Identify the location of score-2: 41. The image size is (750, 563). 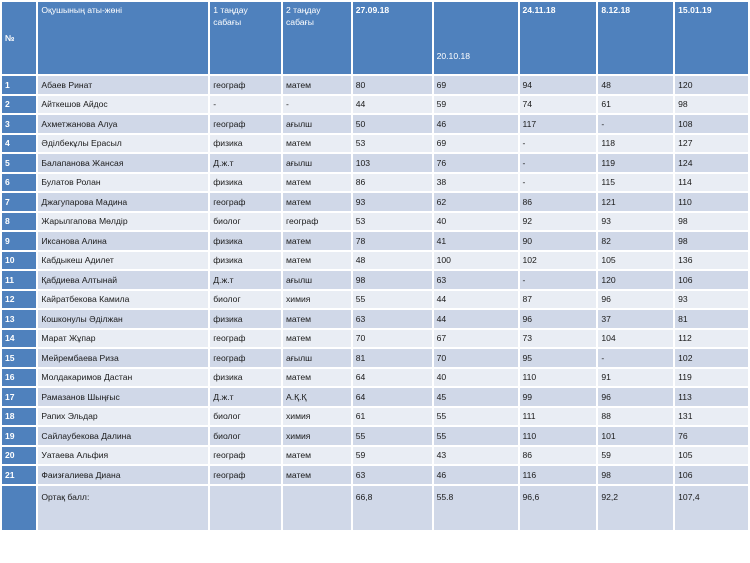
(475, 241).